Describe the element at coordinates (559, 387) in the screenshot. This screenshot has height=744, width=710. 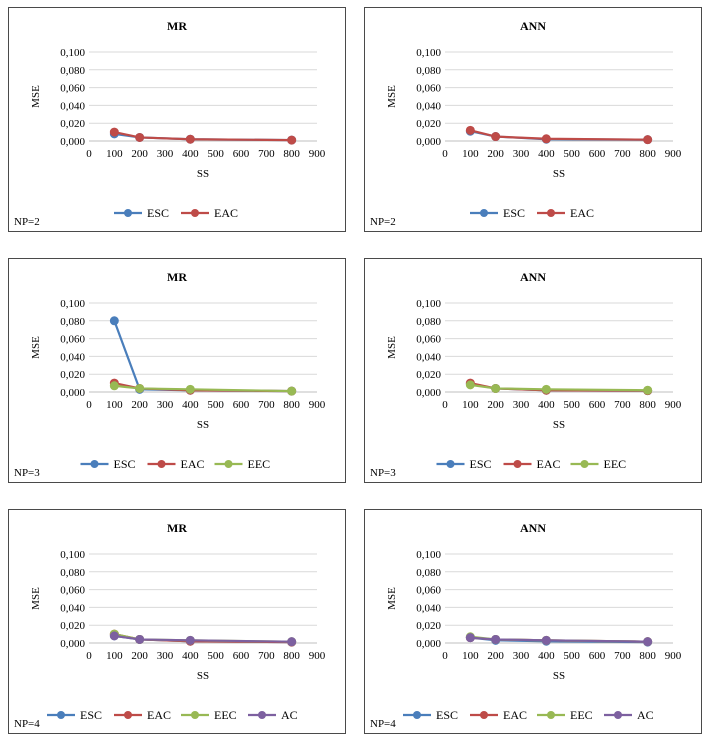
I see `series-line-eec` at that location.